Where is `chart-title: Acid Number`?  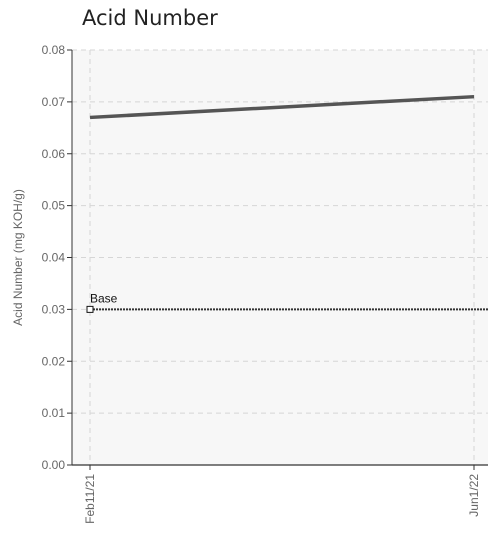 chart-title: Acid Number is located at coordinates (150, 18).